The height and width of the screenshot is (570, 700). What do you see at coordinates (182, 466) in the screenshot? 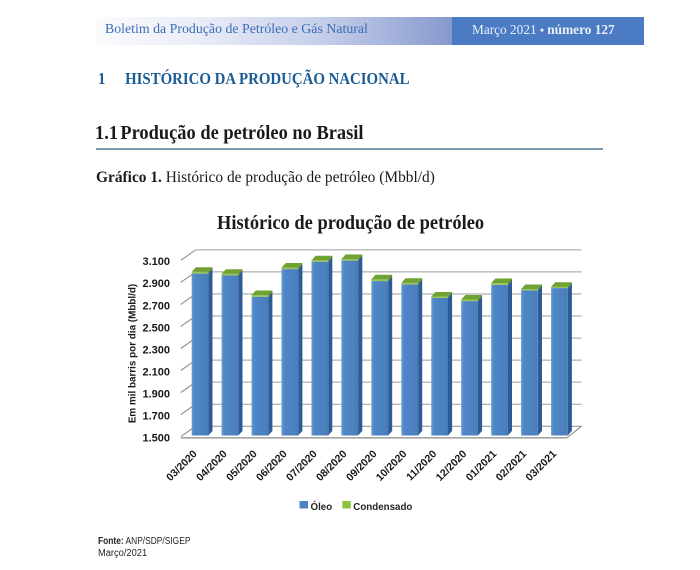
I see `svg-text: 03/2020` at bounding box center [182, 466].